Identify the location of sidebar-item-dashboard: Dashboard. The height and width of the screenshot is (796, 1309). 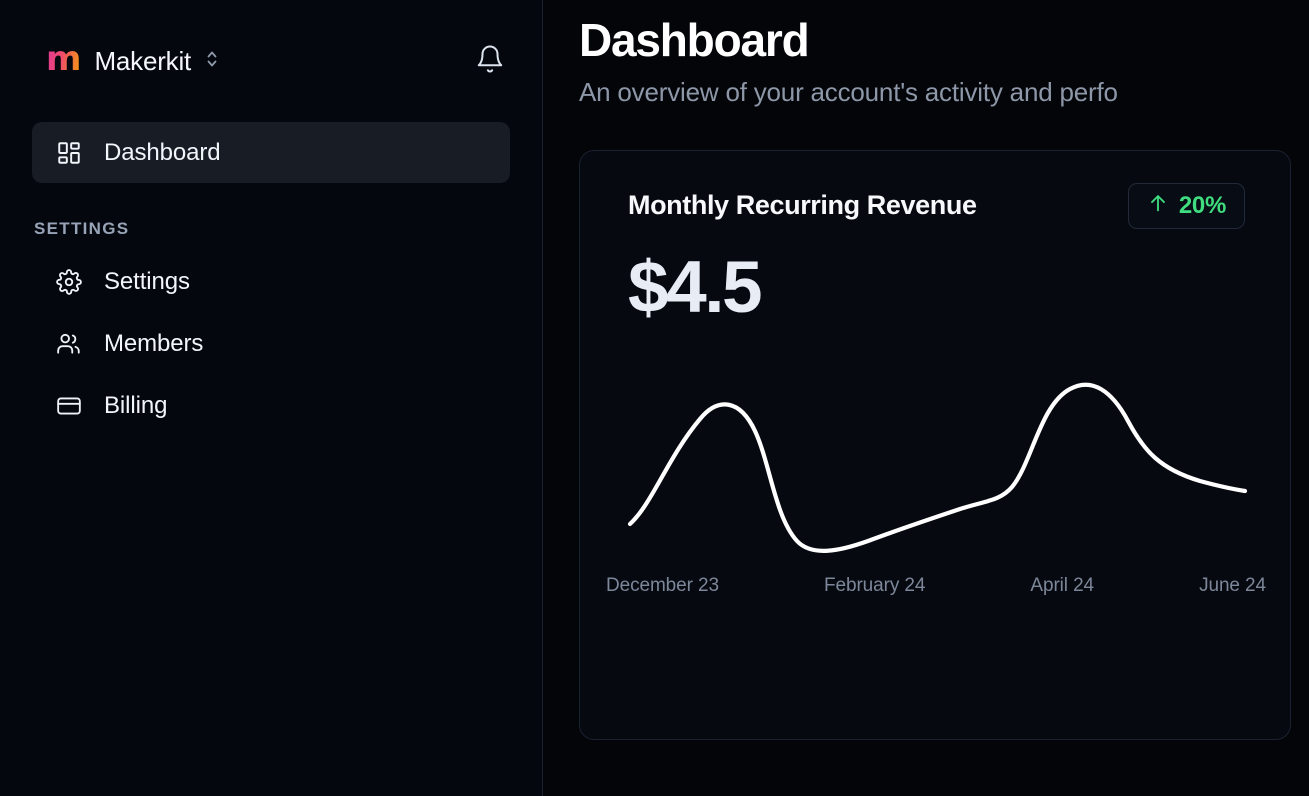
(271, 152).